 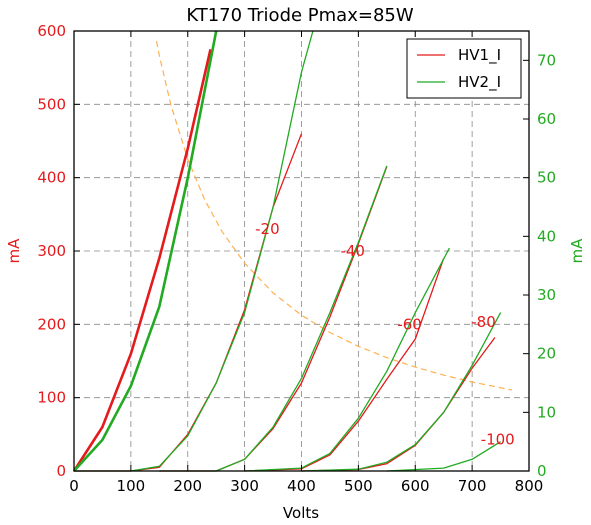 What do you see at coordinates (483, 322) in the screenshot?
I see `grid-voltage-label: -80` at bounding box center [483, 322].